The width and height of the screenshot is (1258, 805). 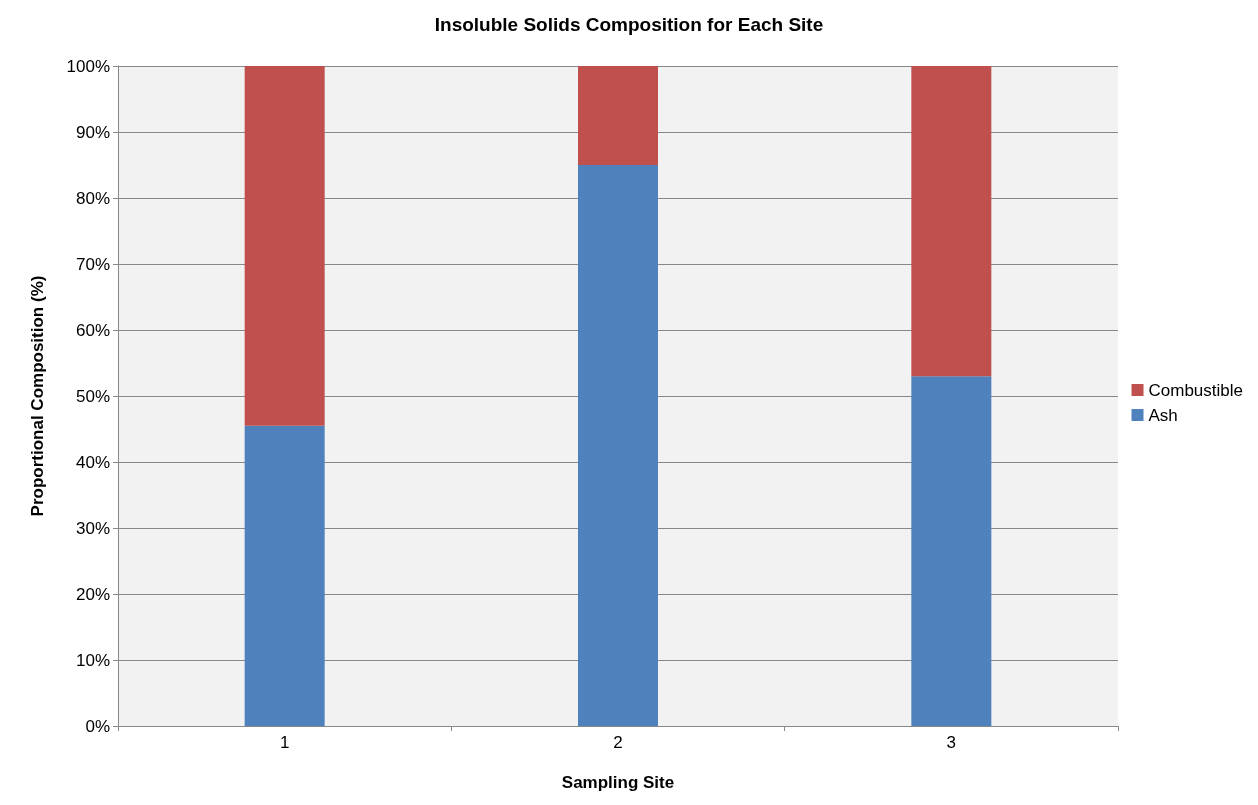 I want to click on y-tick-label: 70%, so click(x=92, y=264).